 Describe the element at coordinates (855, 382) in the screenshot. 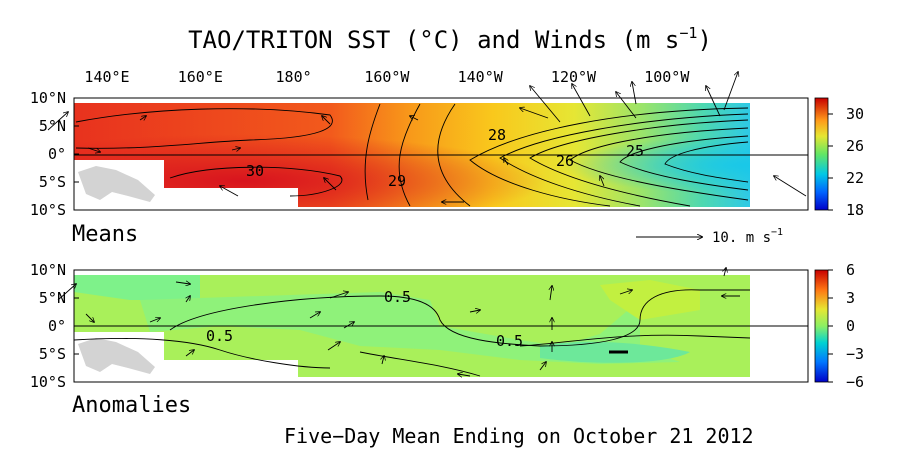

I see `colorbar-tick-label: −6` at that location.